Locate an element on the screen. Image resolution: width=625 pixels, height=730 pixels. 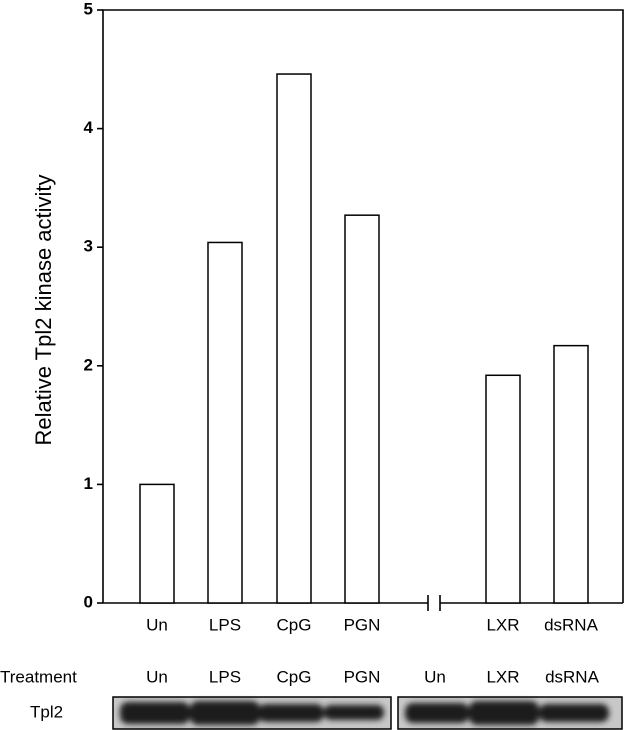
blot-panels is located at coordinates (367, 713).